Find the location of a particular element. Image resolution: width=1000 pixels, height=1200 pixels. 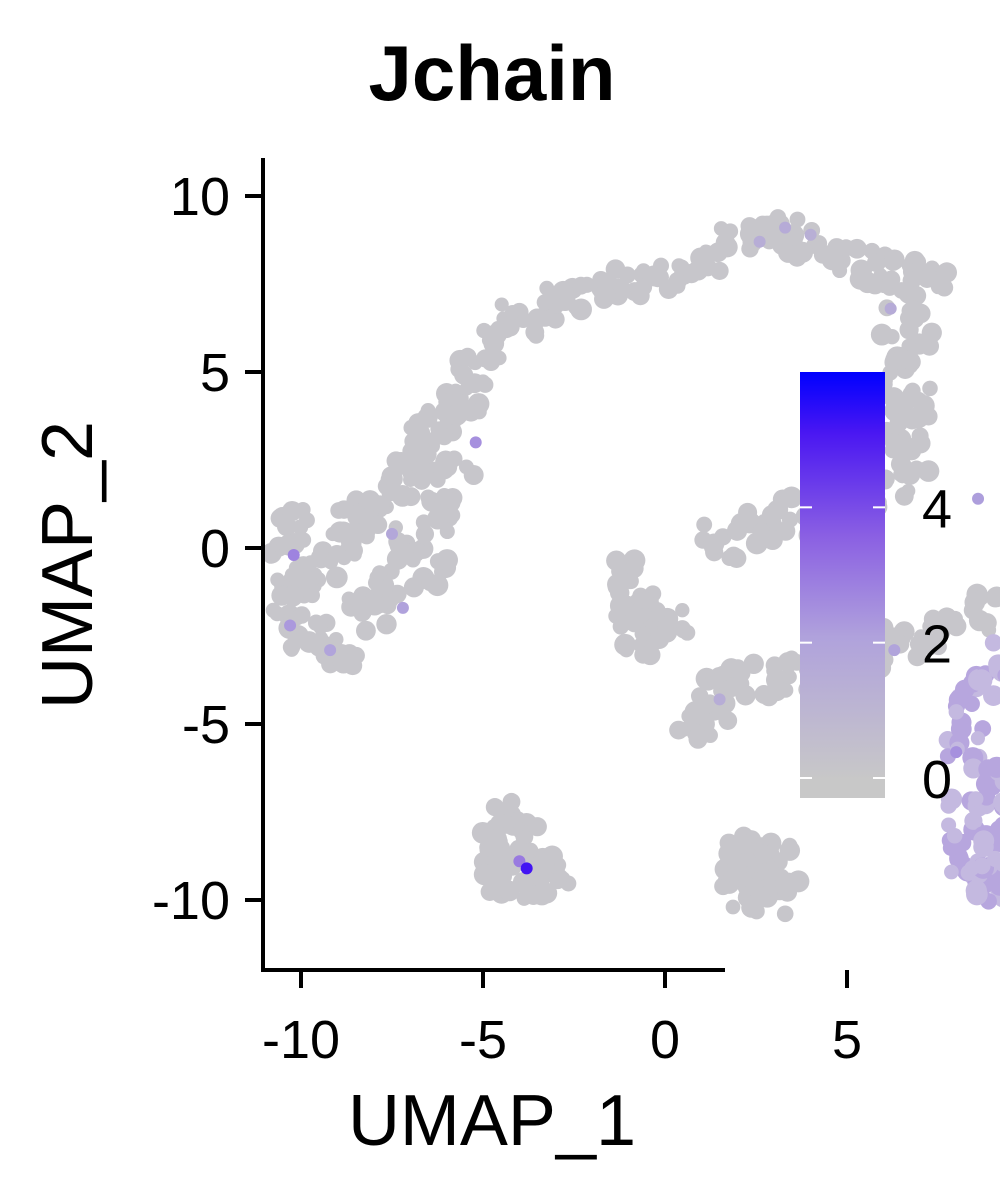

colorbar: 0 2 4 is located at coordinates (876, 591).